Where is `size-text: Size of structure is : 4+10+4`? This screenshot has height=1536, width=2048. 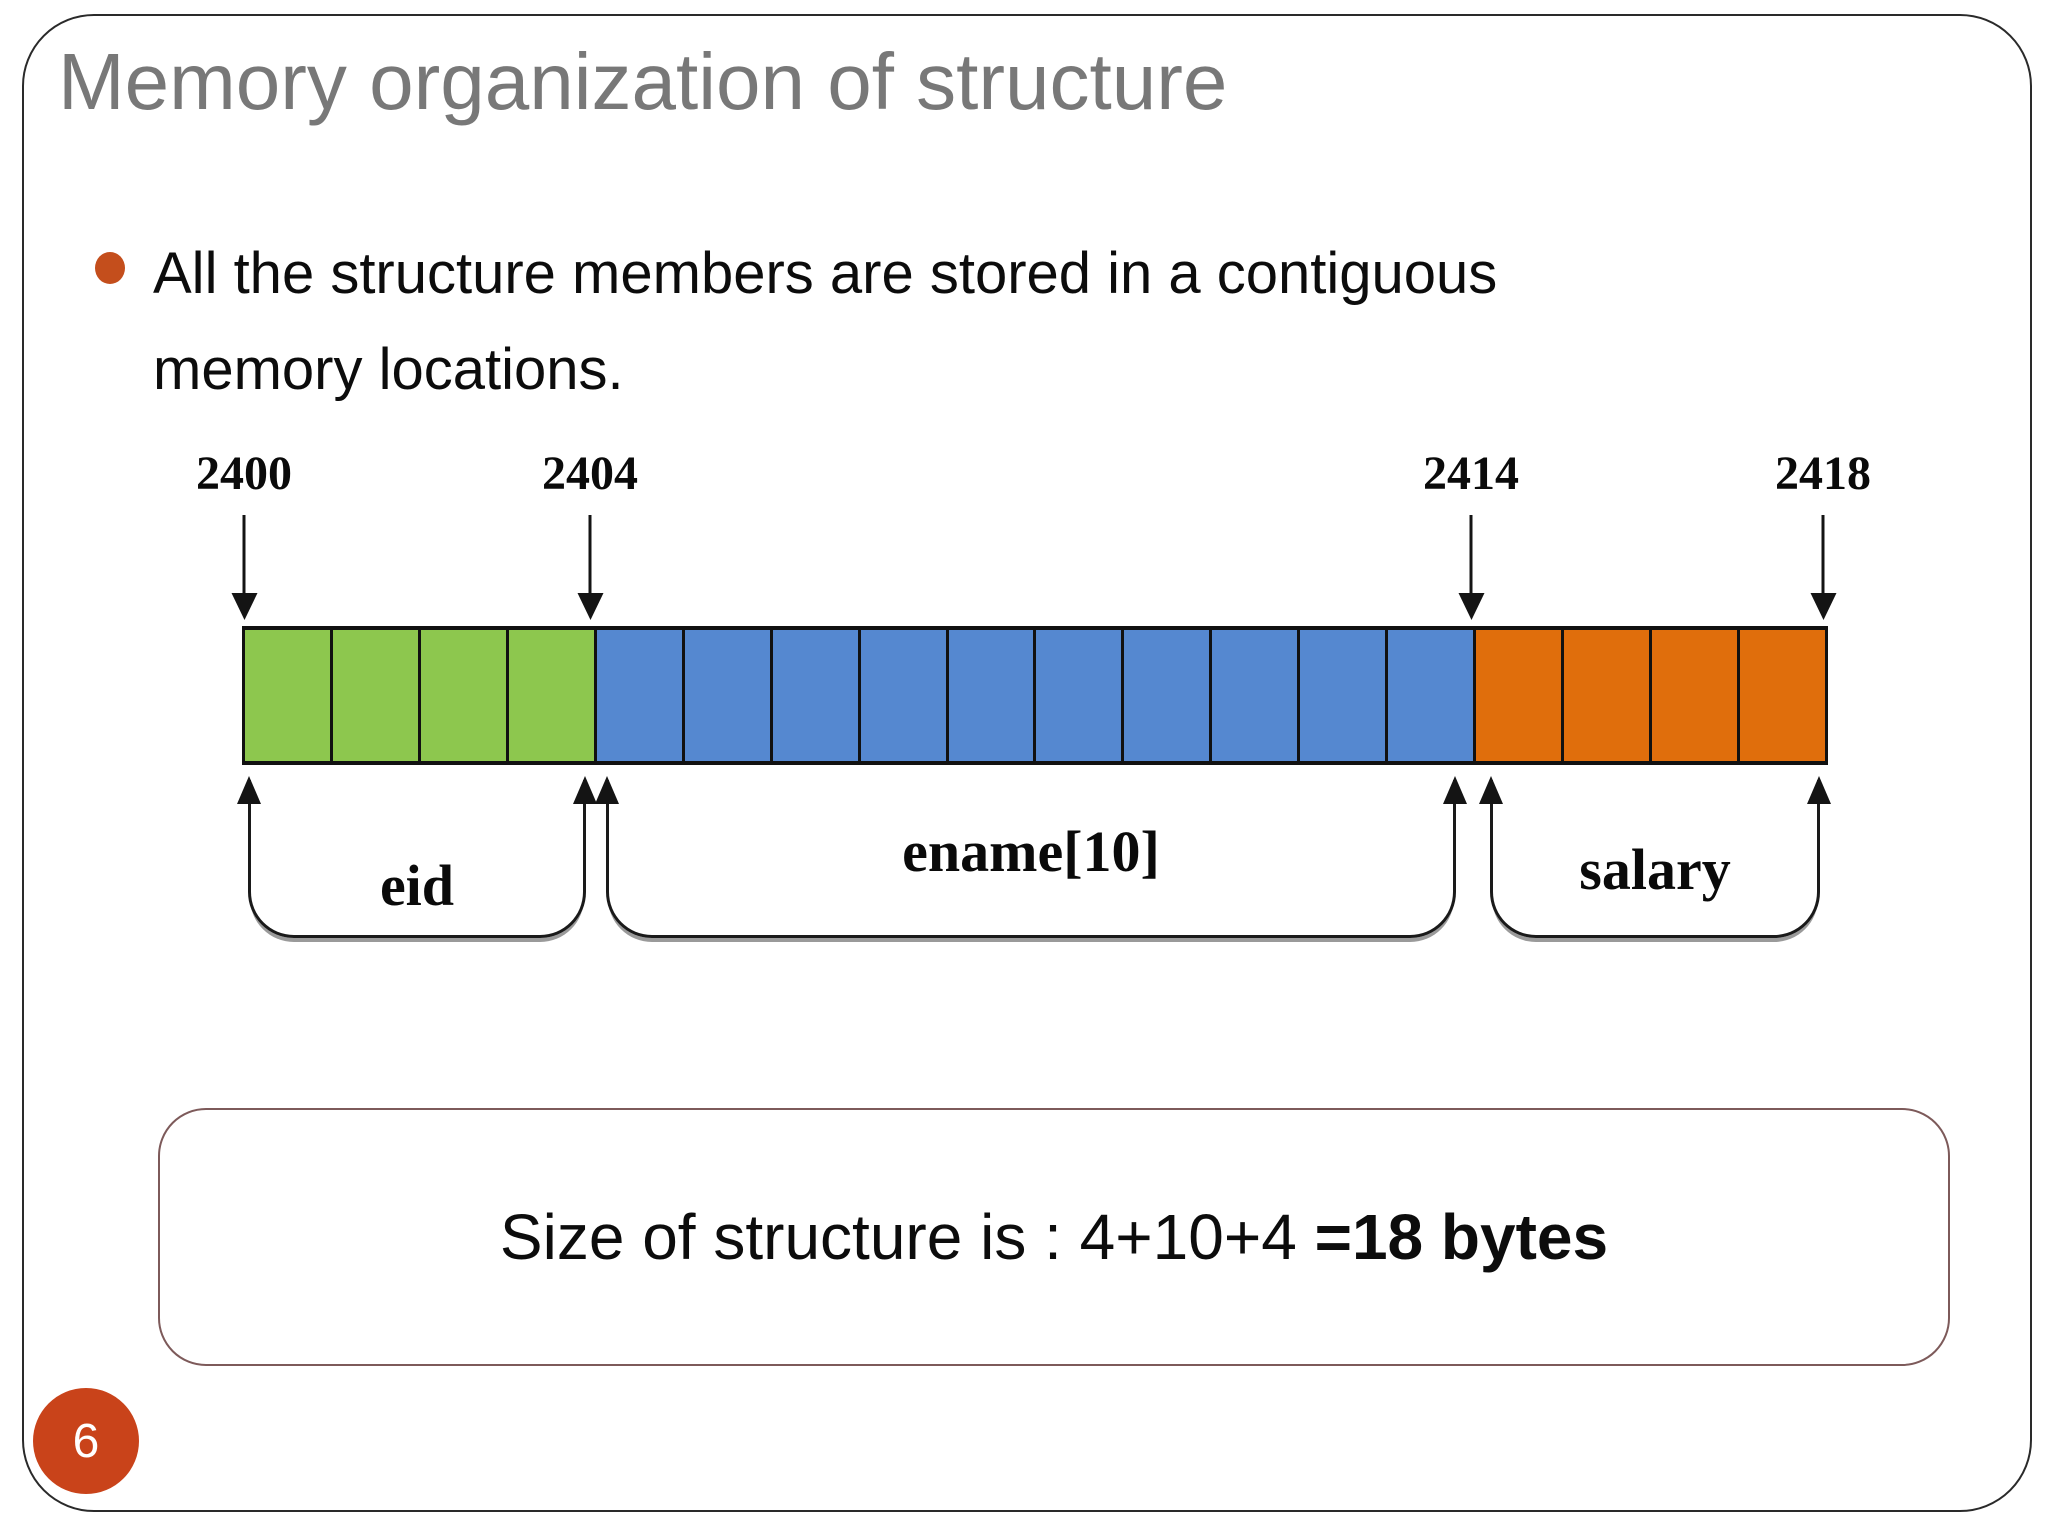 size-text: Size of structure is : 4+10+4 is located at coordinates (907, 1237).